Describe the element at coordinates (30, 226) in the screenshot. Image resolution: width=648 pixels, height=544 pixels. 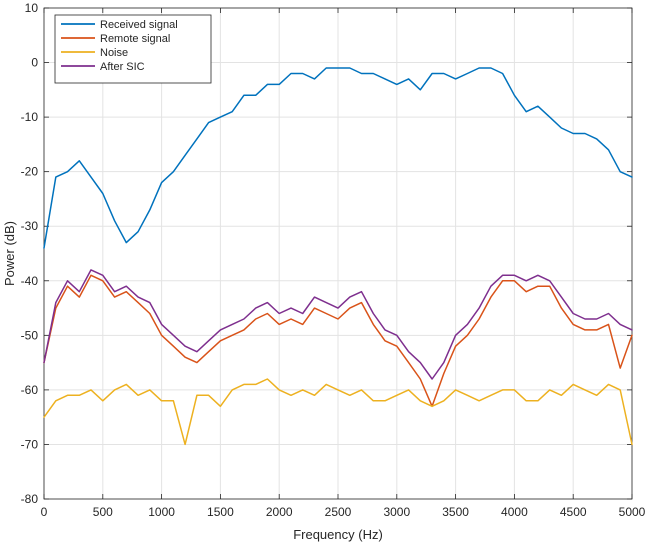
I see `y-tick-label: -30` at that location.